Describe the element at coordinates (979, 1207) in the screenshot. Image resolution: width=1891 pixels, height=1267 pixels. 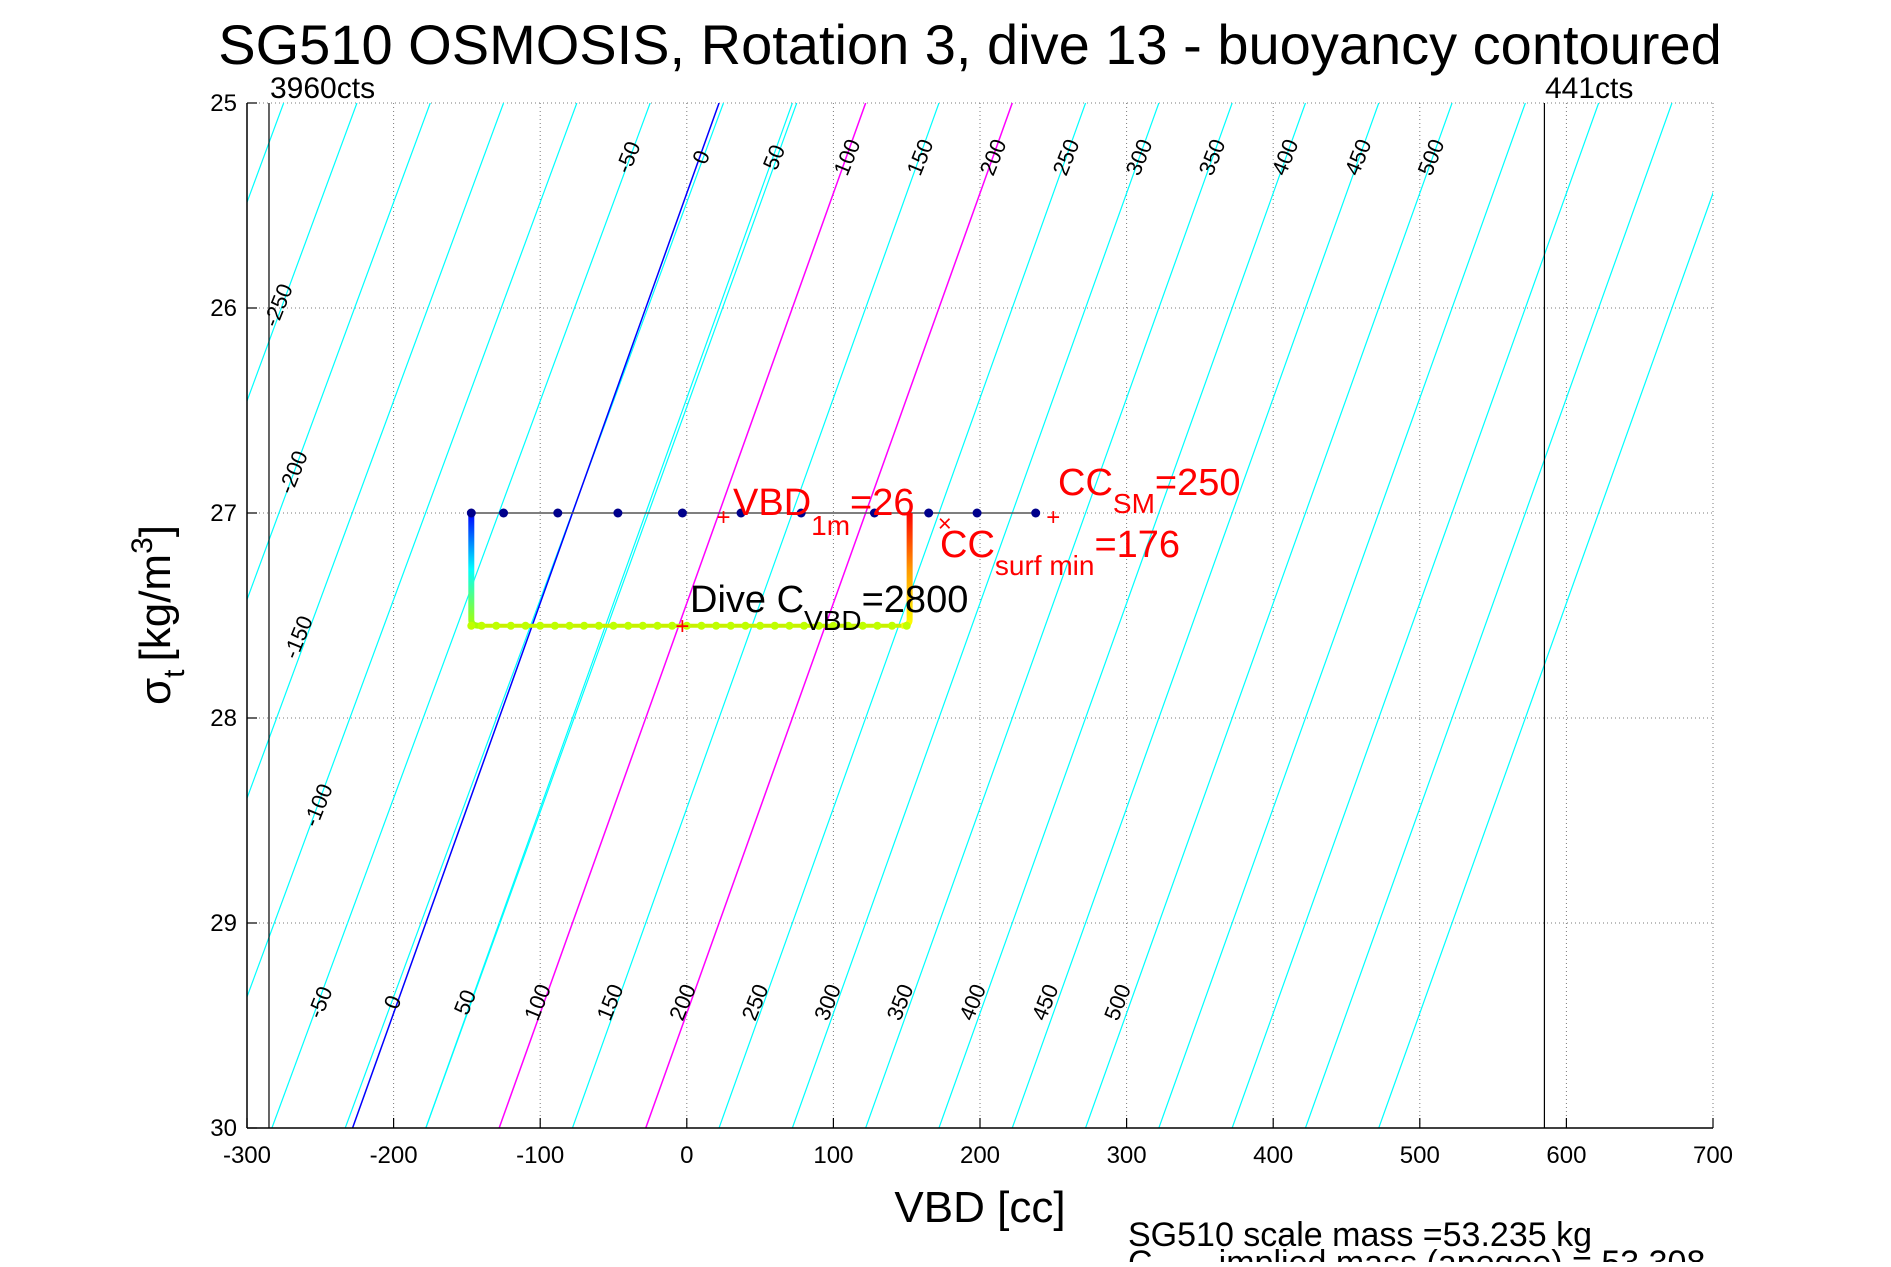
I see `x-axis-label: VBD [cc]` at that location.